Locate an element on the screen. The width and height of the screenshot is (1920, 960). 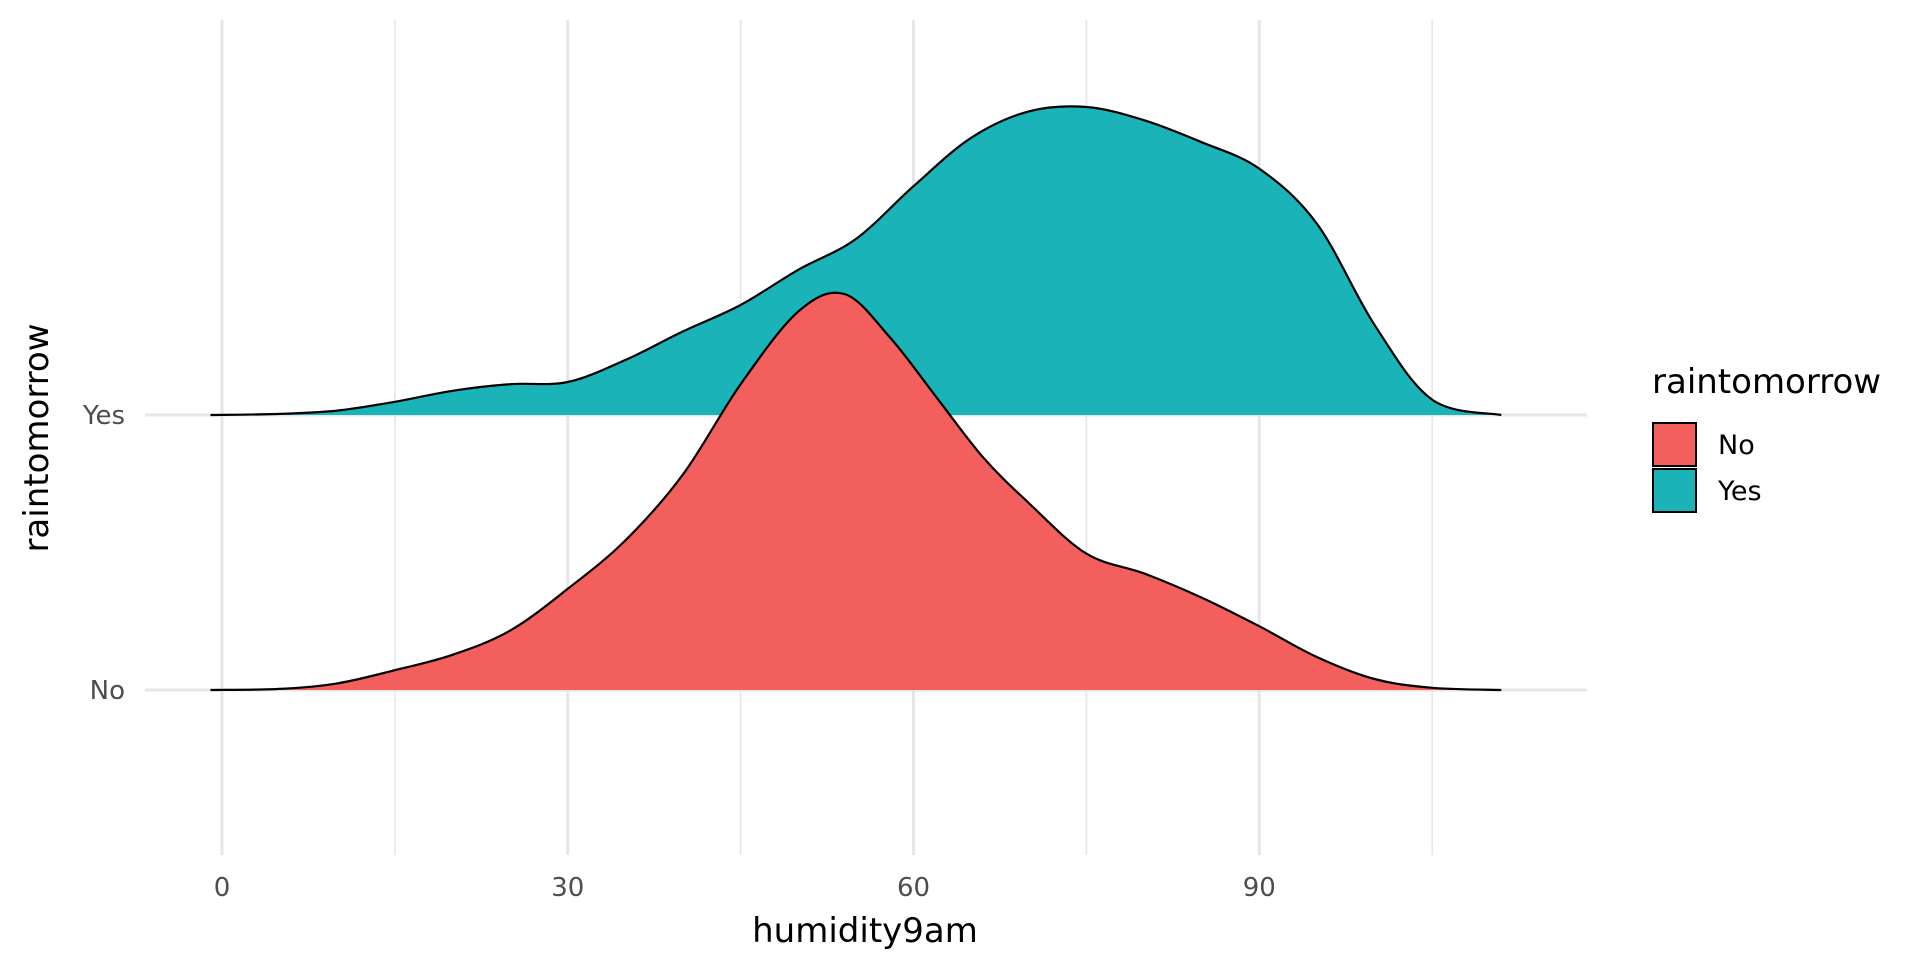
x-axis-title: humidity9am is located at coordinates (865, 931).